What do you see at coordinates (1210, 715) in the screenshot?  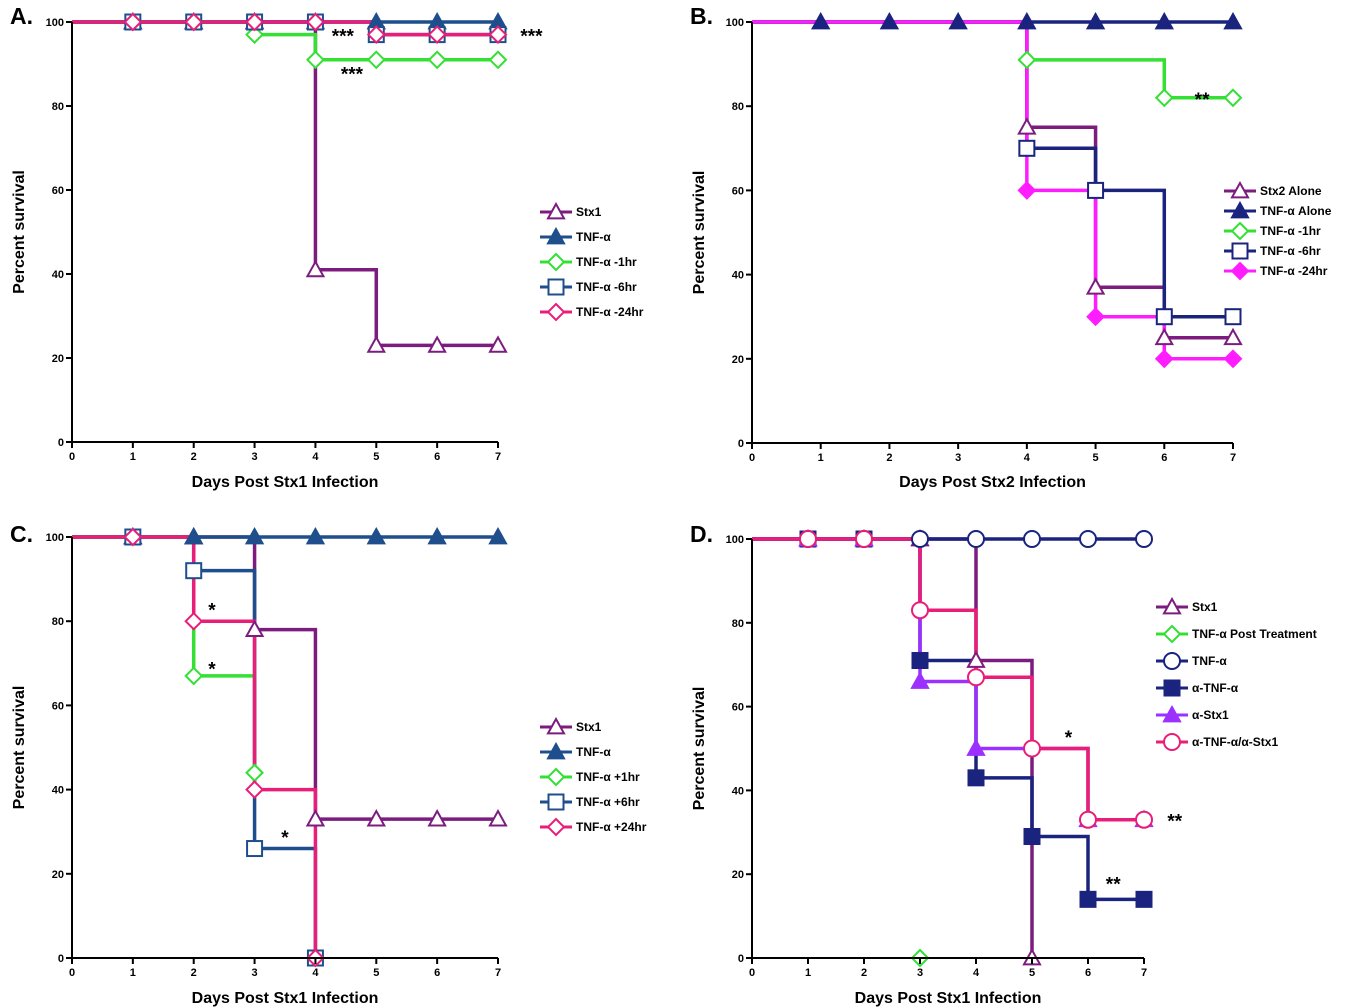 I see `legend-label: α-Stx1` at bounding box center [1210, 715].